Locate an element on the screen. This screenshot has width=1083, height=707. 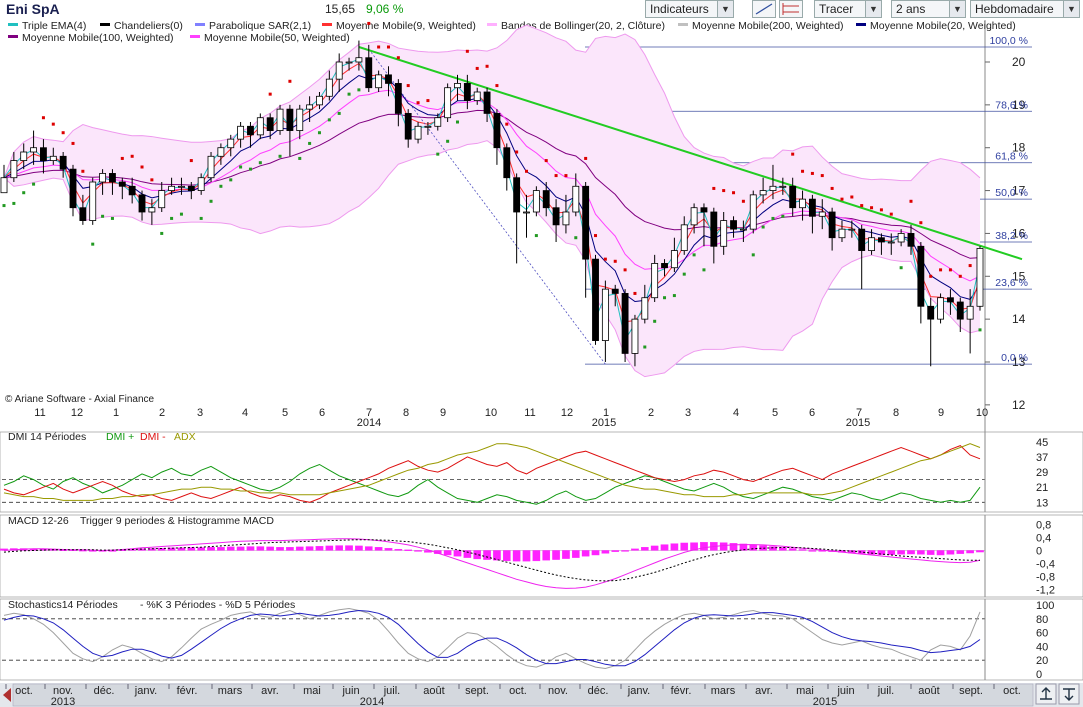
stoch-tick-label: 20 is located at coordinates (1042, 661).